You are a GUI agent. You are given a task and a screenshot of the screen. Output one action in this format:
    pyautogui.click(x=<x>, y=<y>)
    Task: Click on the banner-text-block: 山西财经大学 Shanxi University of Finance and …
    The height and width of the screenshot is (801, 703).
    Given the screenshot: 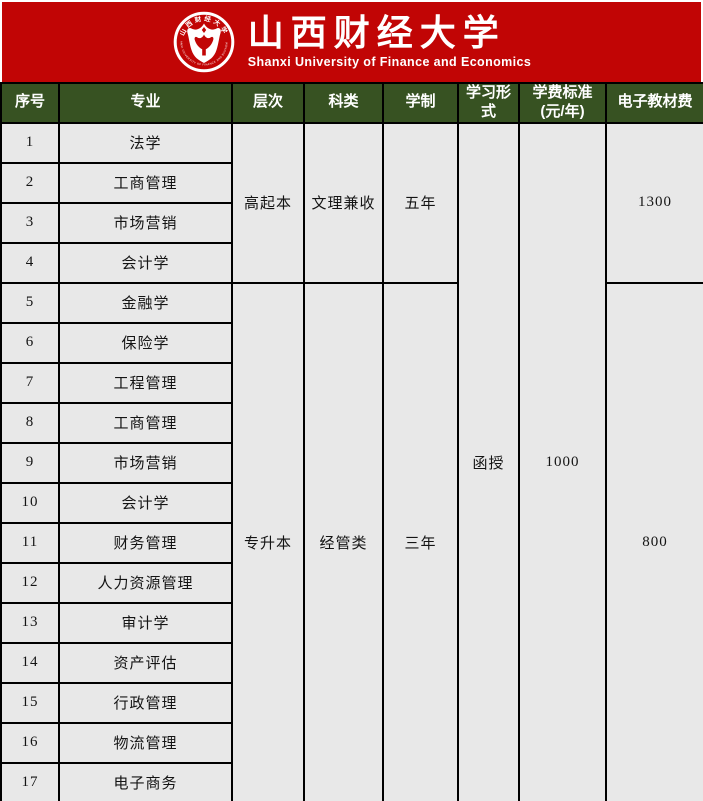 What is the action you would take?
    pyautogui.click(x=389, y=40)
    